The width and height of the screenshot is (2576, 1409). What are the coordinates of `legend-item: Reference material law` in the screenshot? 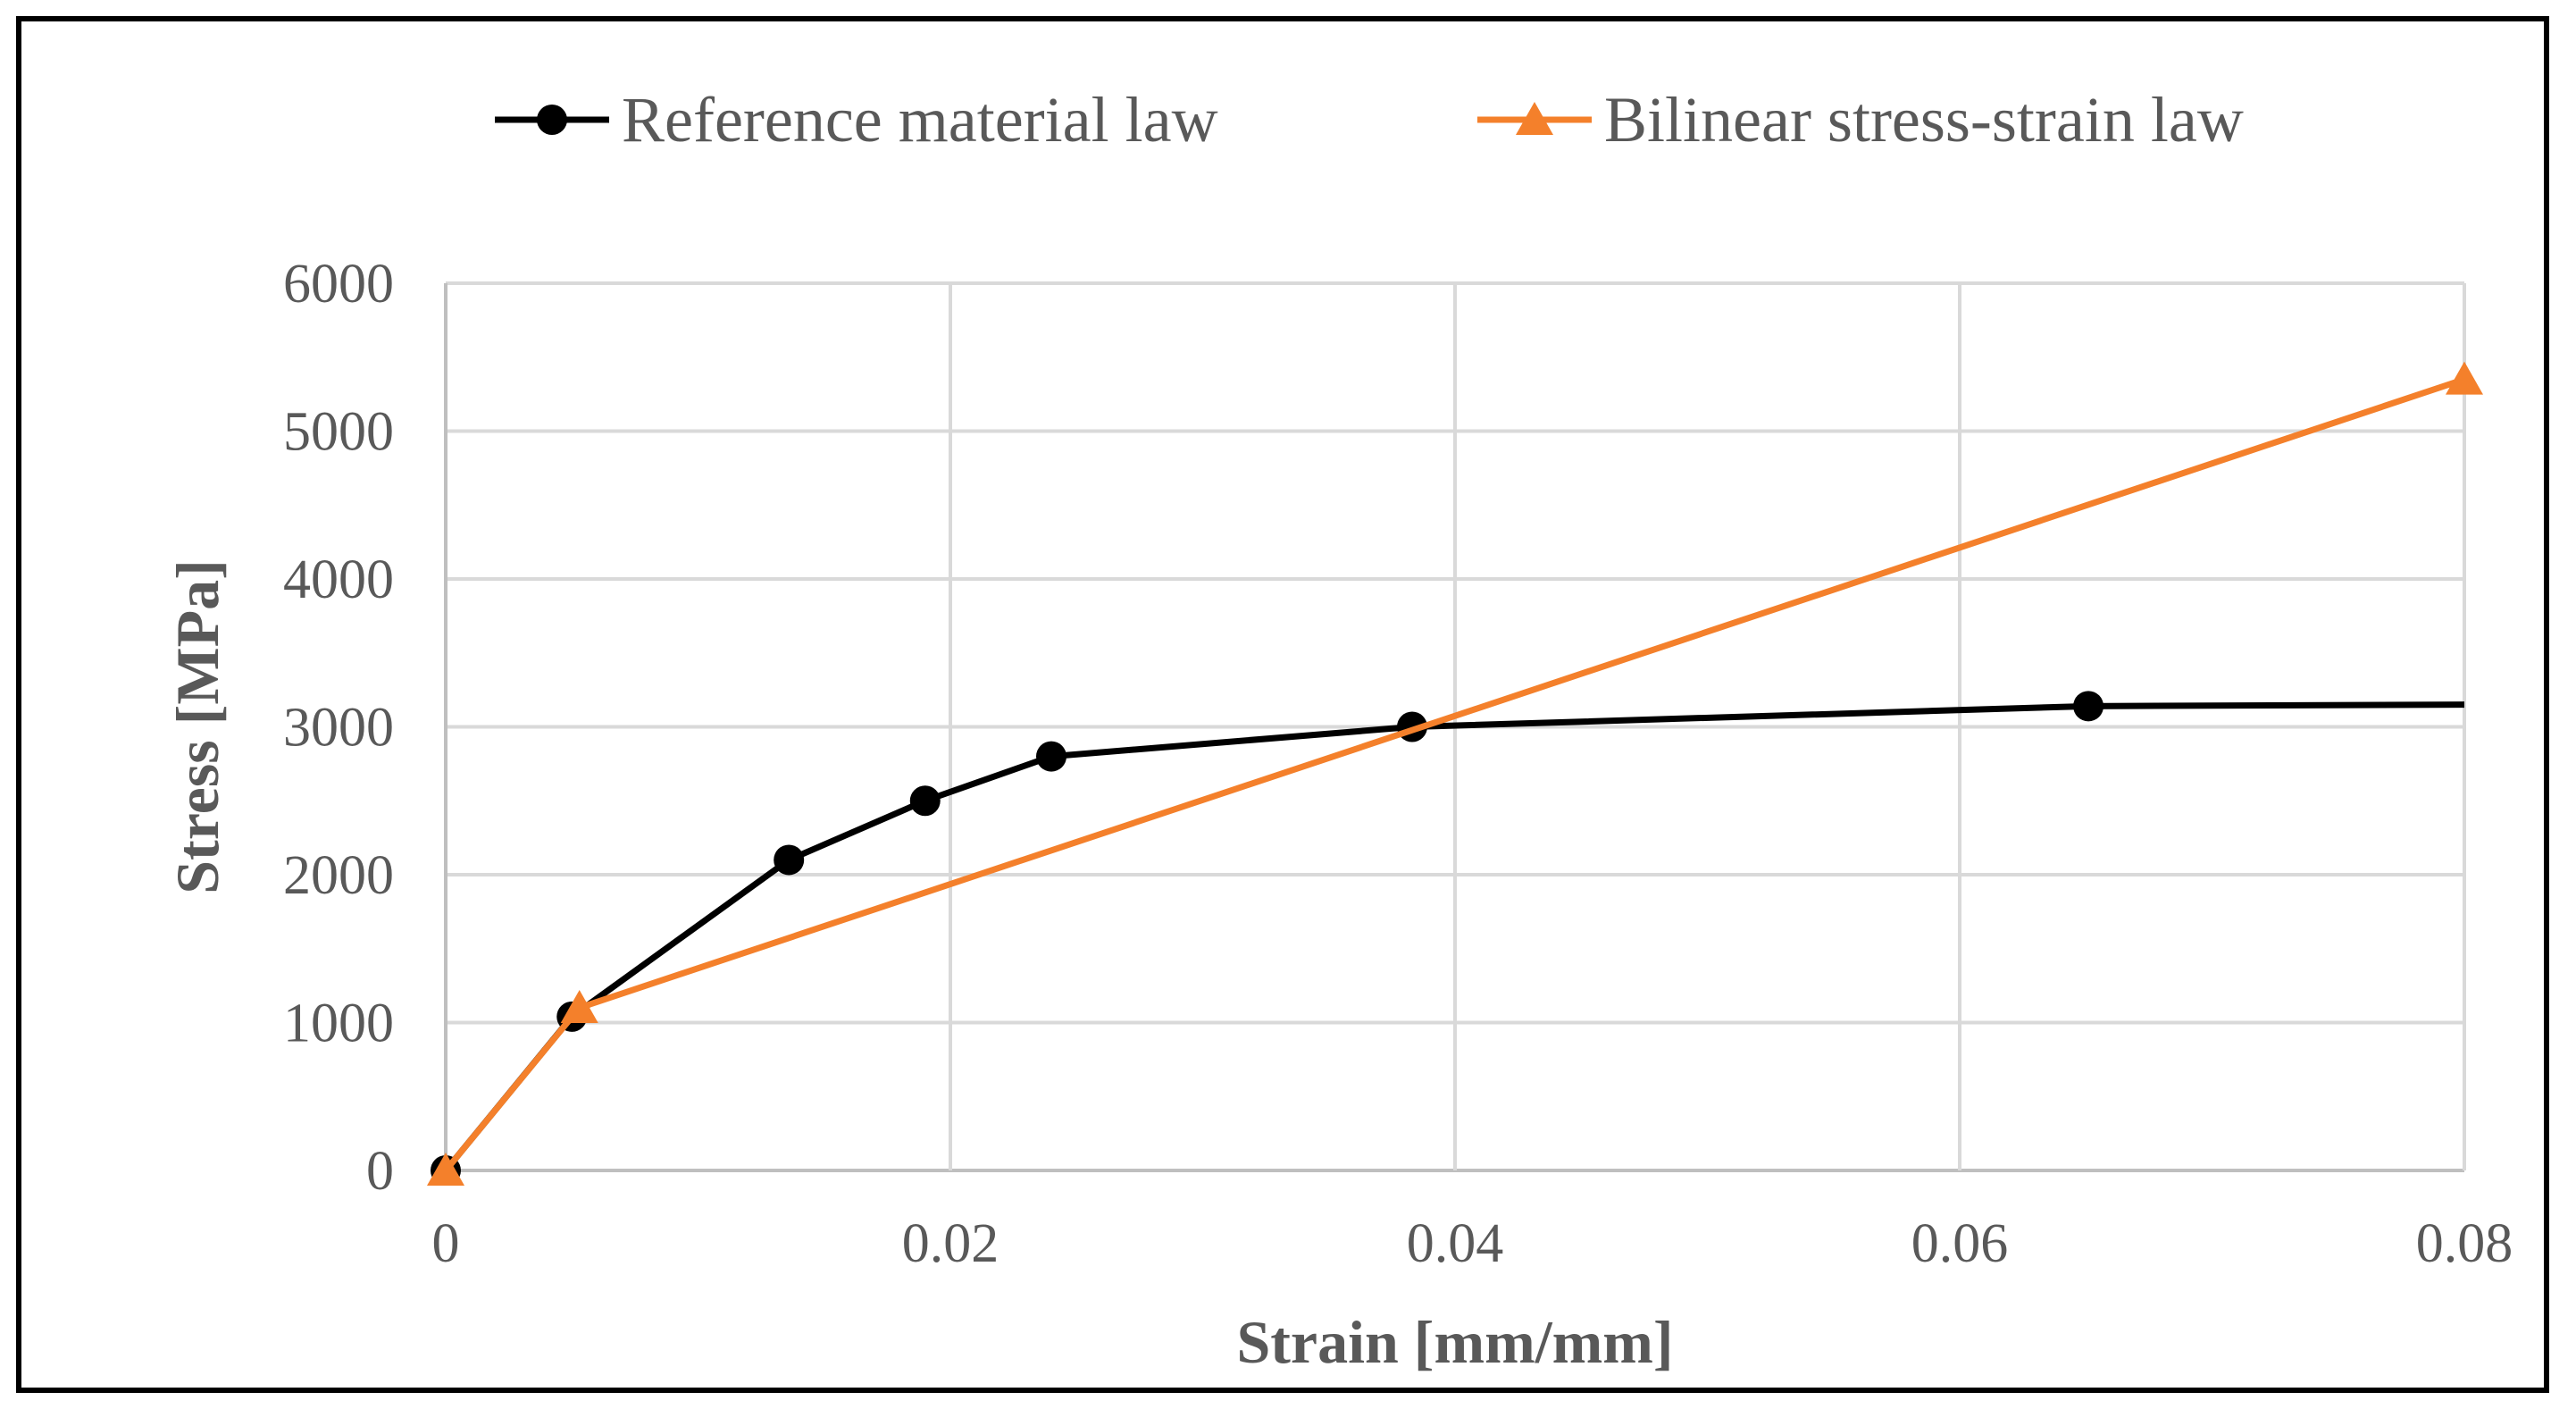 It's located at (857, 120).